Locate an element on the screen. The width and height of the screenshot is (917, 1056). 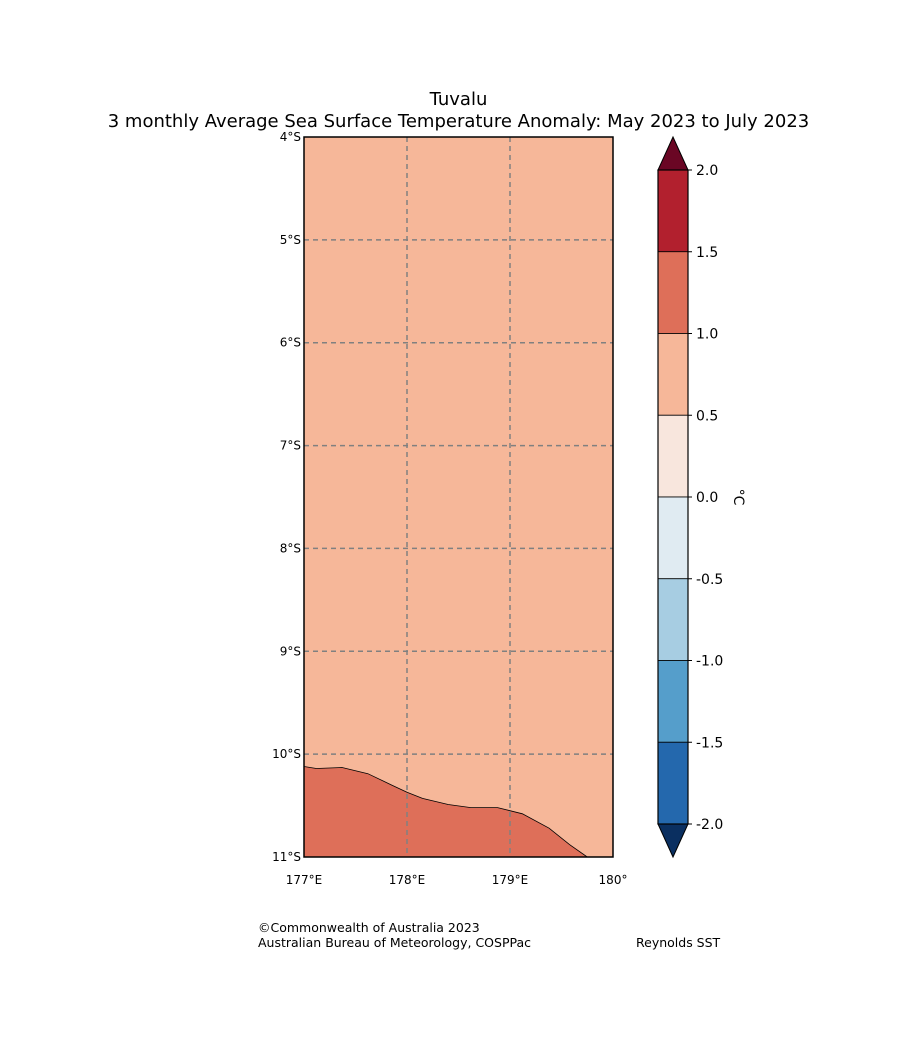
colorbar-tick-label: 2.0 is located at coordinates (707, 171).